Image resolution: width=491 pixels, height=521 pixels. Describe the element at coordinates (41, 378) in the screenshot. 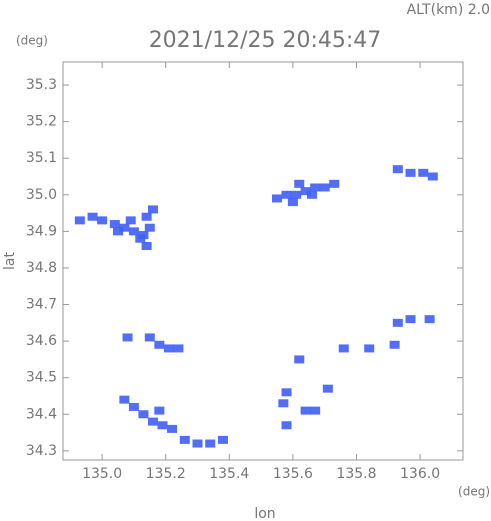

I see `y-tick-label: 34.5` at that location.